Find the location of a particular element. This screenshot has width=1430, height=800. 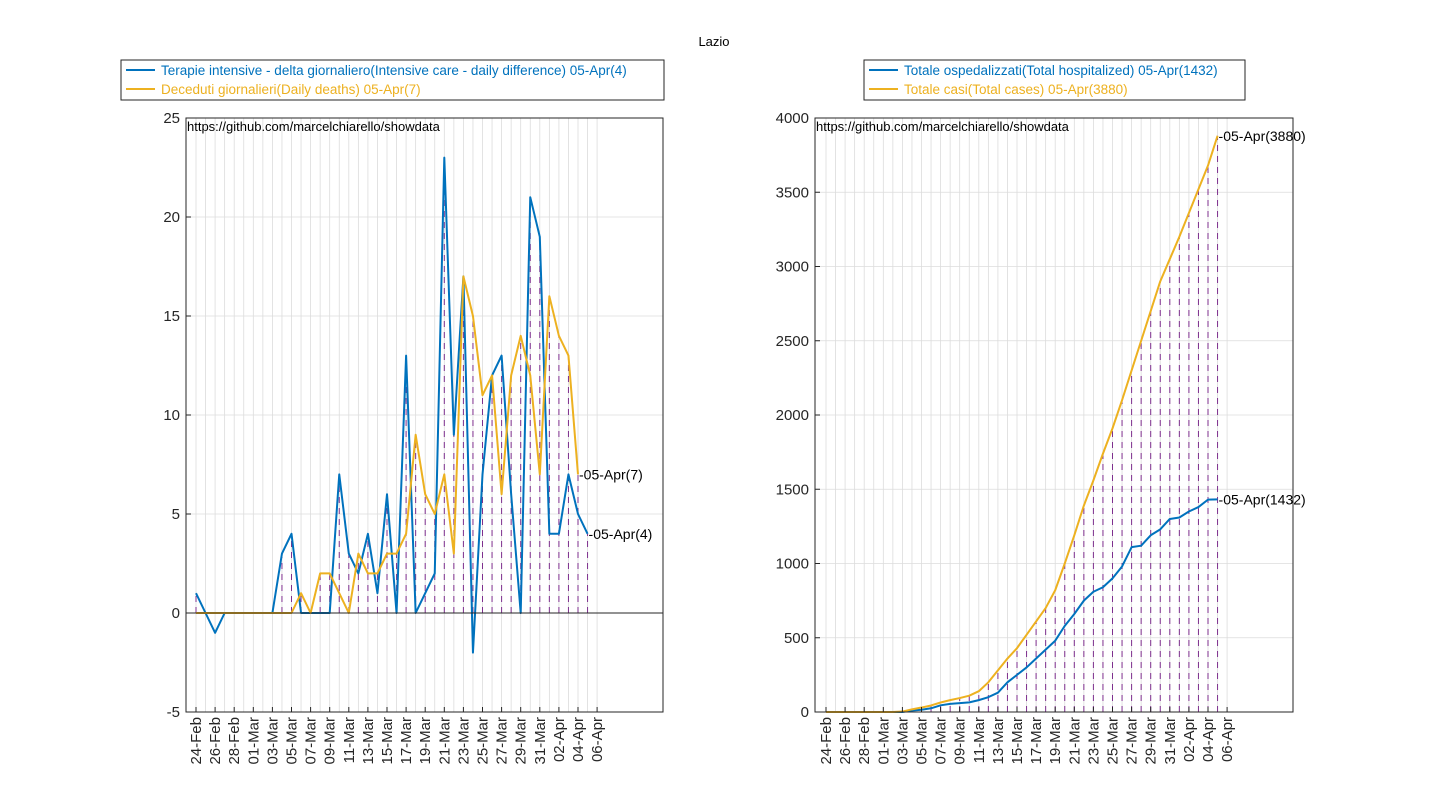

y-tick-label: 1500 is located at coordinates (792, 489).